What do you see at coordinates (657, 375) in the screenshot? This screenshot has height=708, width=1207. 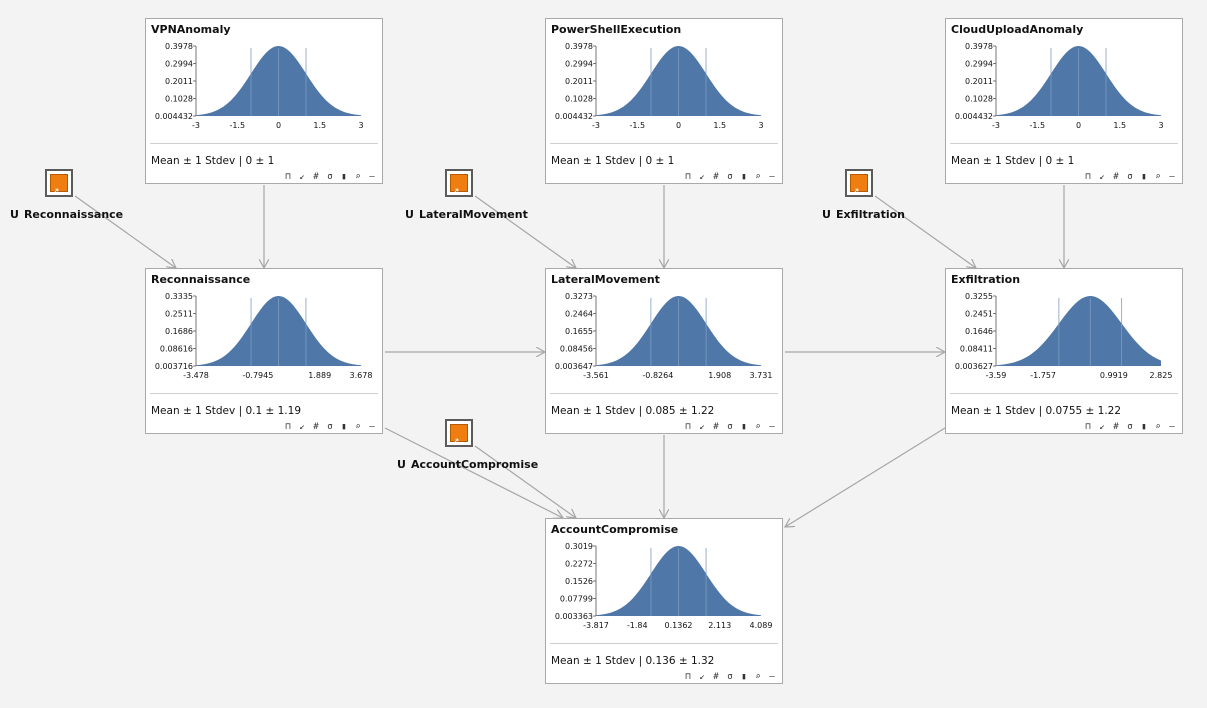 I see `x-tick-label: -0.8264` at bounding box center [657, 375].